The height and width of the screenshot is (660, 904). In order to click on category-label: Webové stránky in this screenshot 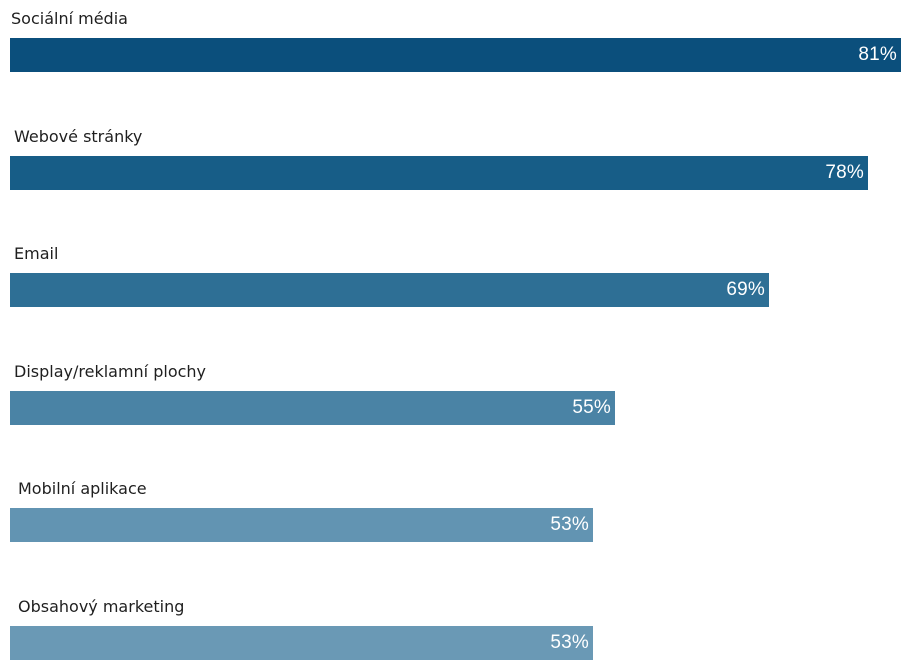, I will do `click(78, 136)`.